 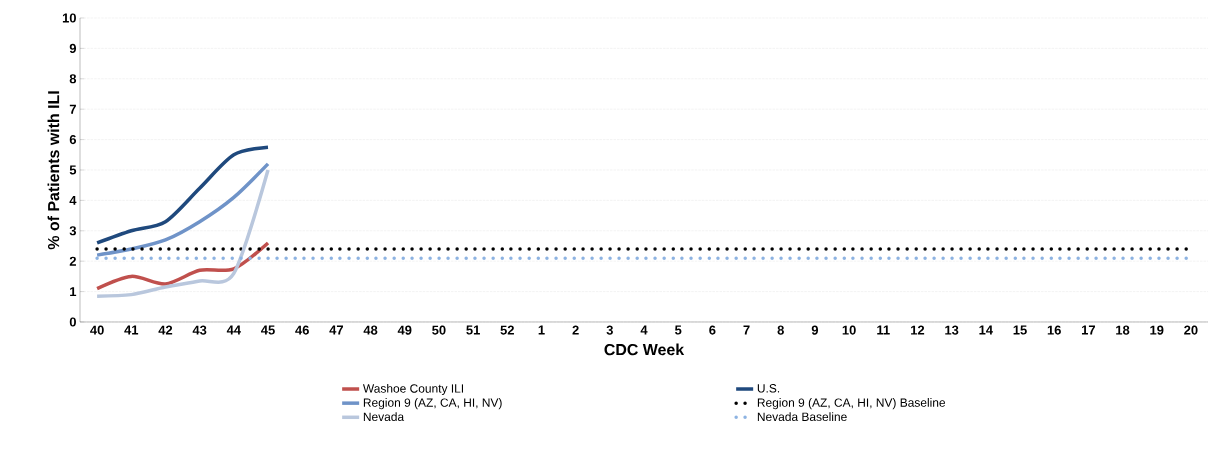 I want to click on x-tick-label: 43, so click(x=199, y=330).